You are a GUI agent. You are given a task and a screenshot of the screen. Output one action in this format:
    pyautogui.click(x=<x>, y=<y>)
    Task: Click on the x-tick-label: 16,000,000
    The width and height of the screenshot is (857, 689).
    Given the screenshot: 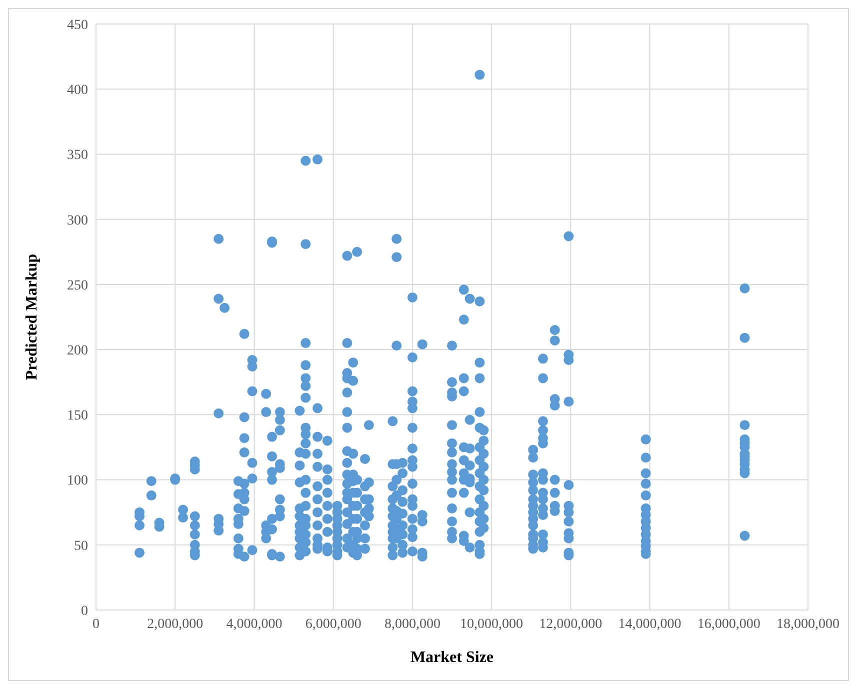 What is the action you would take?
    pyautogui.click(x=728, y=624)
    